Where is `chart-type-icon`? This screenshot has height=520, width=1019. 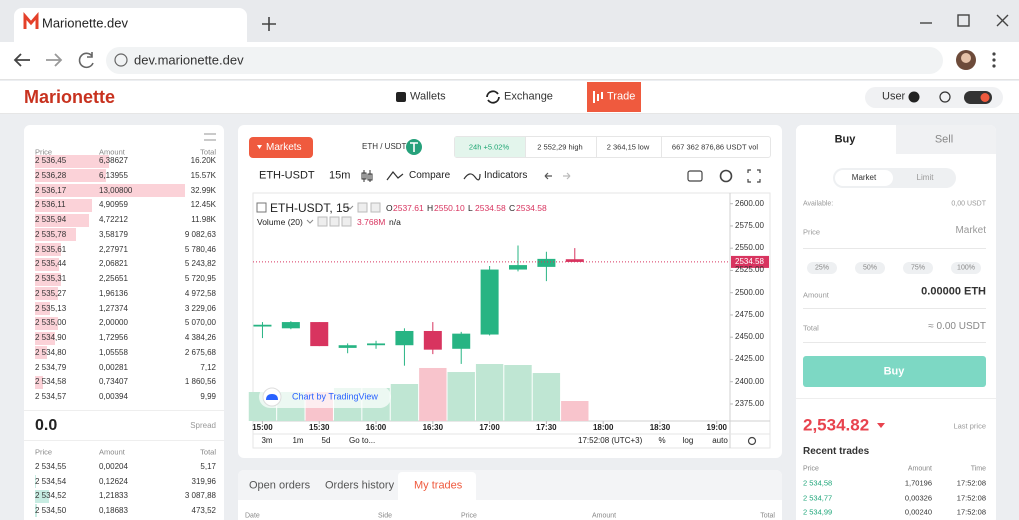
chart-type-icon is located at coordinates (367, 176).